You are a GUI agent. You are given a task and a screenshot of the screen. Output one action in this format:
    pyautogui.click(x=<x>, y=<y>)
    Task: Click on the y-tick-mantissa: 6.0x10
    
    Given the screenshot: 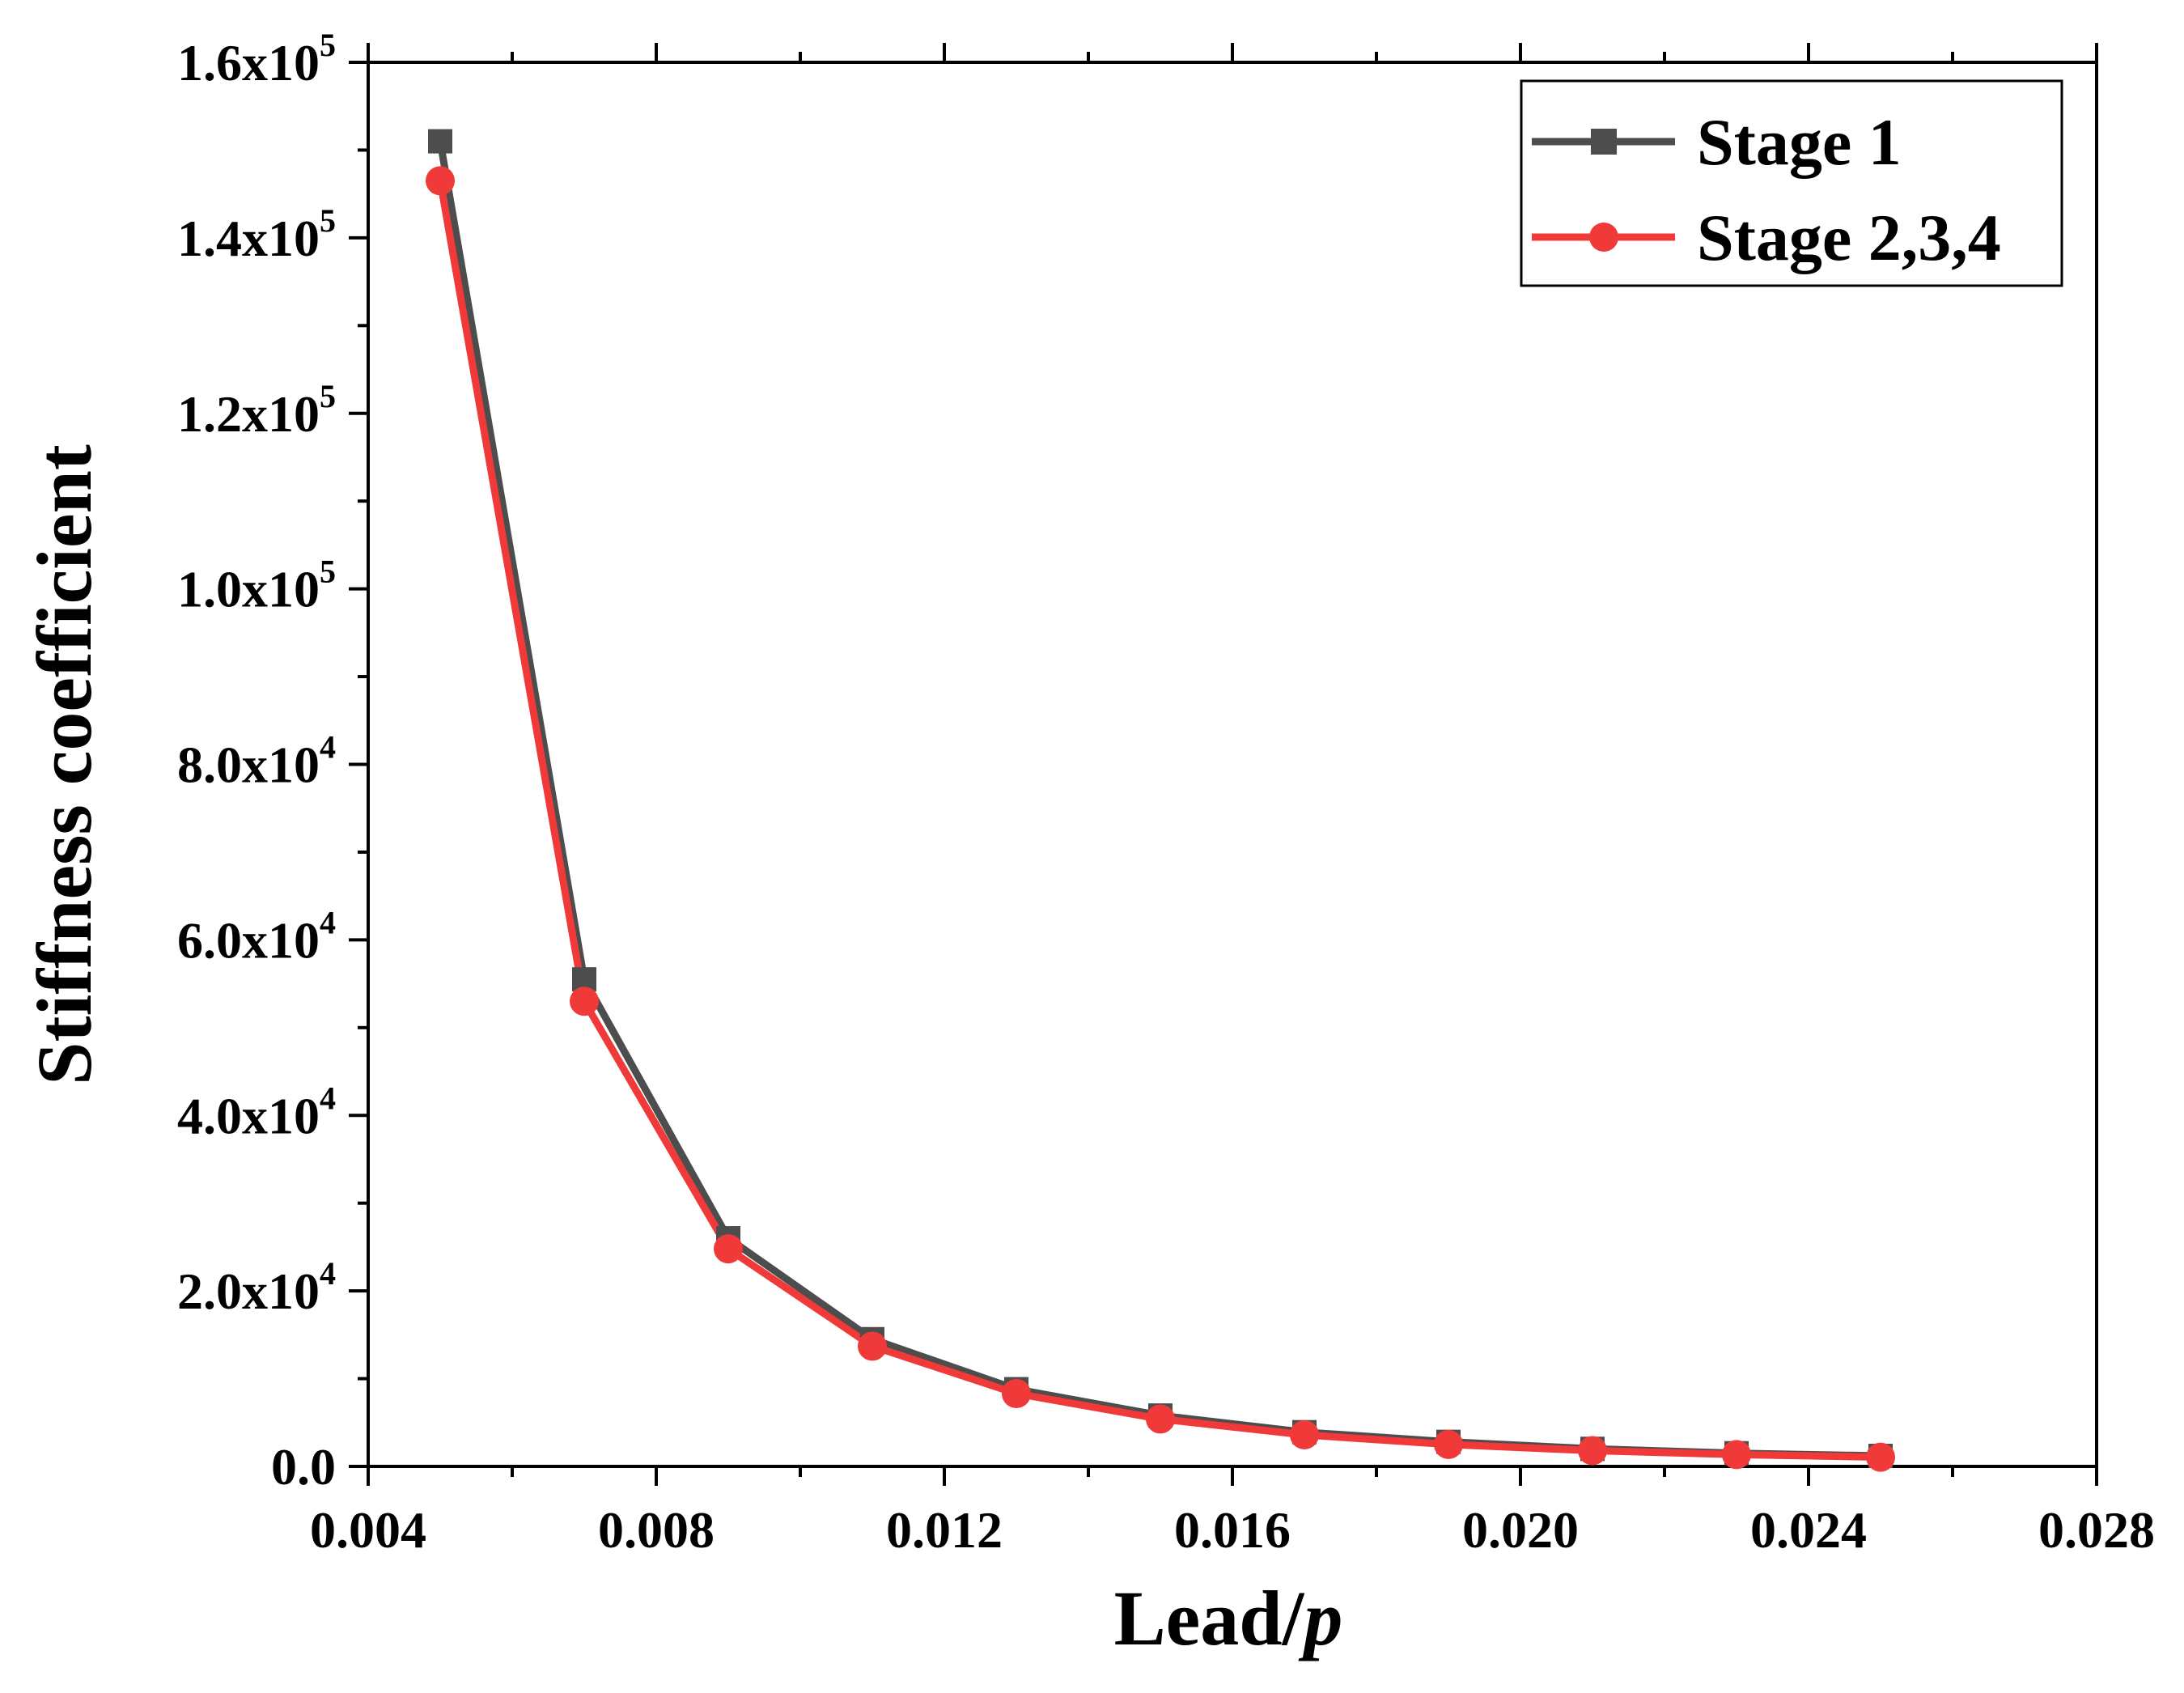 What is the action you would take?
    pyautogui.click(x=249, y=940)
    